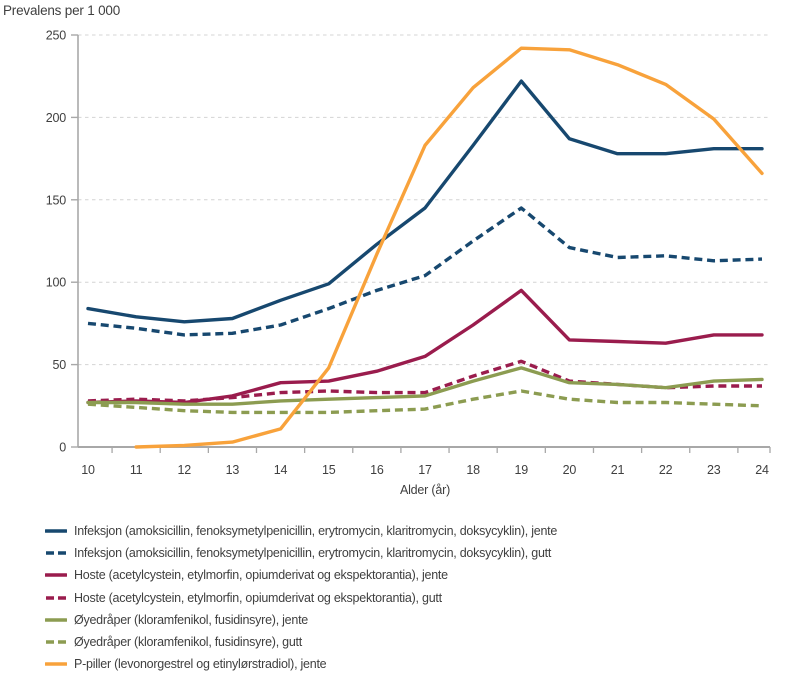  Describe the element at coordinates (56, 200) in the screenshot. I see `y-tick-label: 150` at that location.